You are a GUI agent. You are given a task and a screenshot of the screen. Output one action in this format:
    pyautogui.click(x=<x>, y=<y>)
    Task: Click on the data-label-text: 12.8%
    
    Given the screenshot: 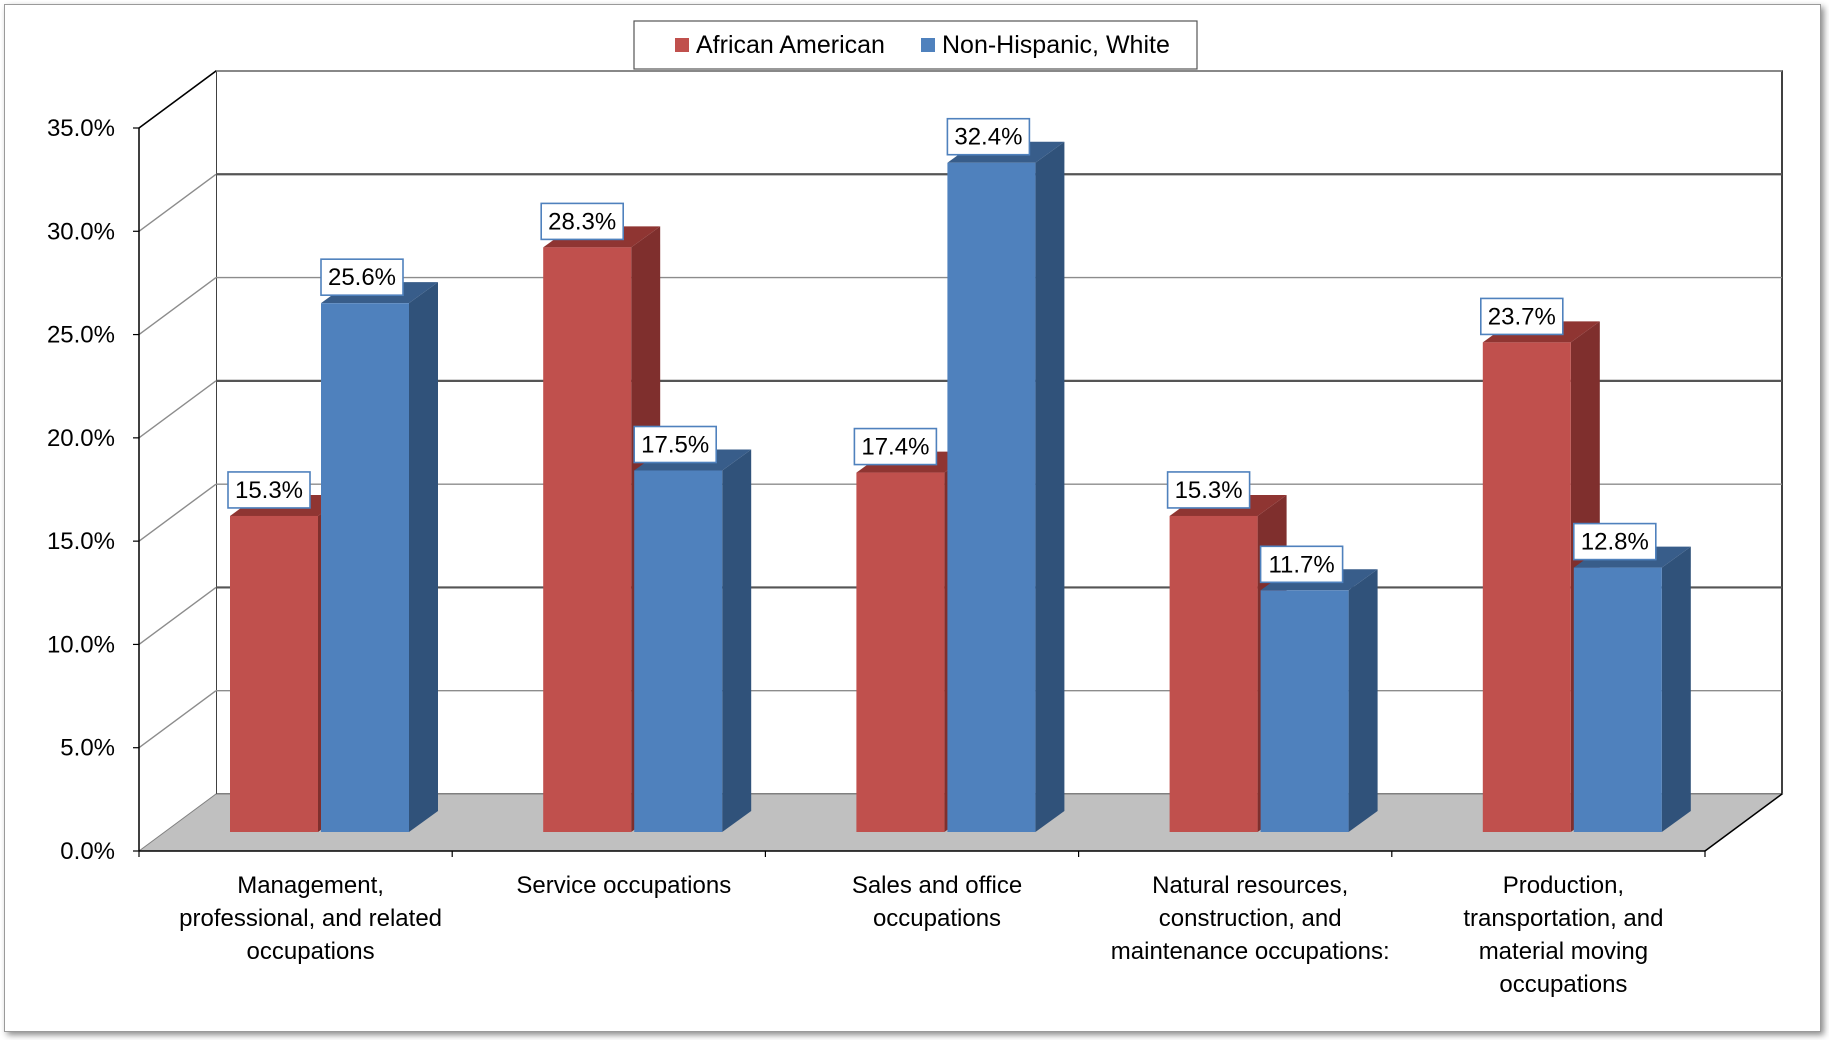 What is the action you would take?
    pyautogui.click(x=1615, y=542)
    